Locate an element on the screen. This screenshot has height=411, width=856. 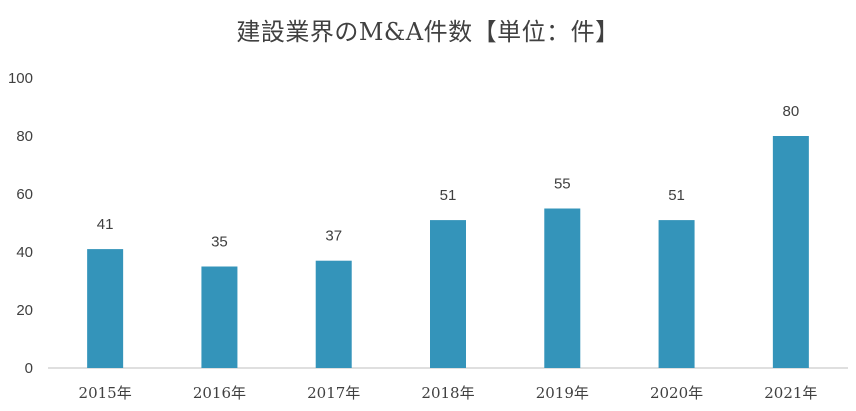
bar-2017年 is located at coordinates (333, 314).